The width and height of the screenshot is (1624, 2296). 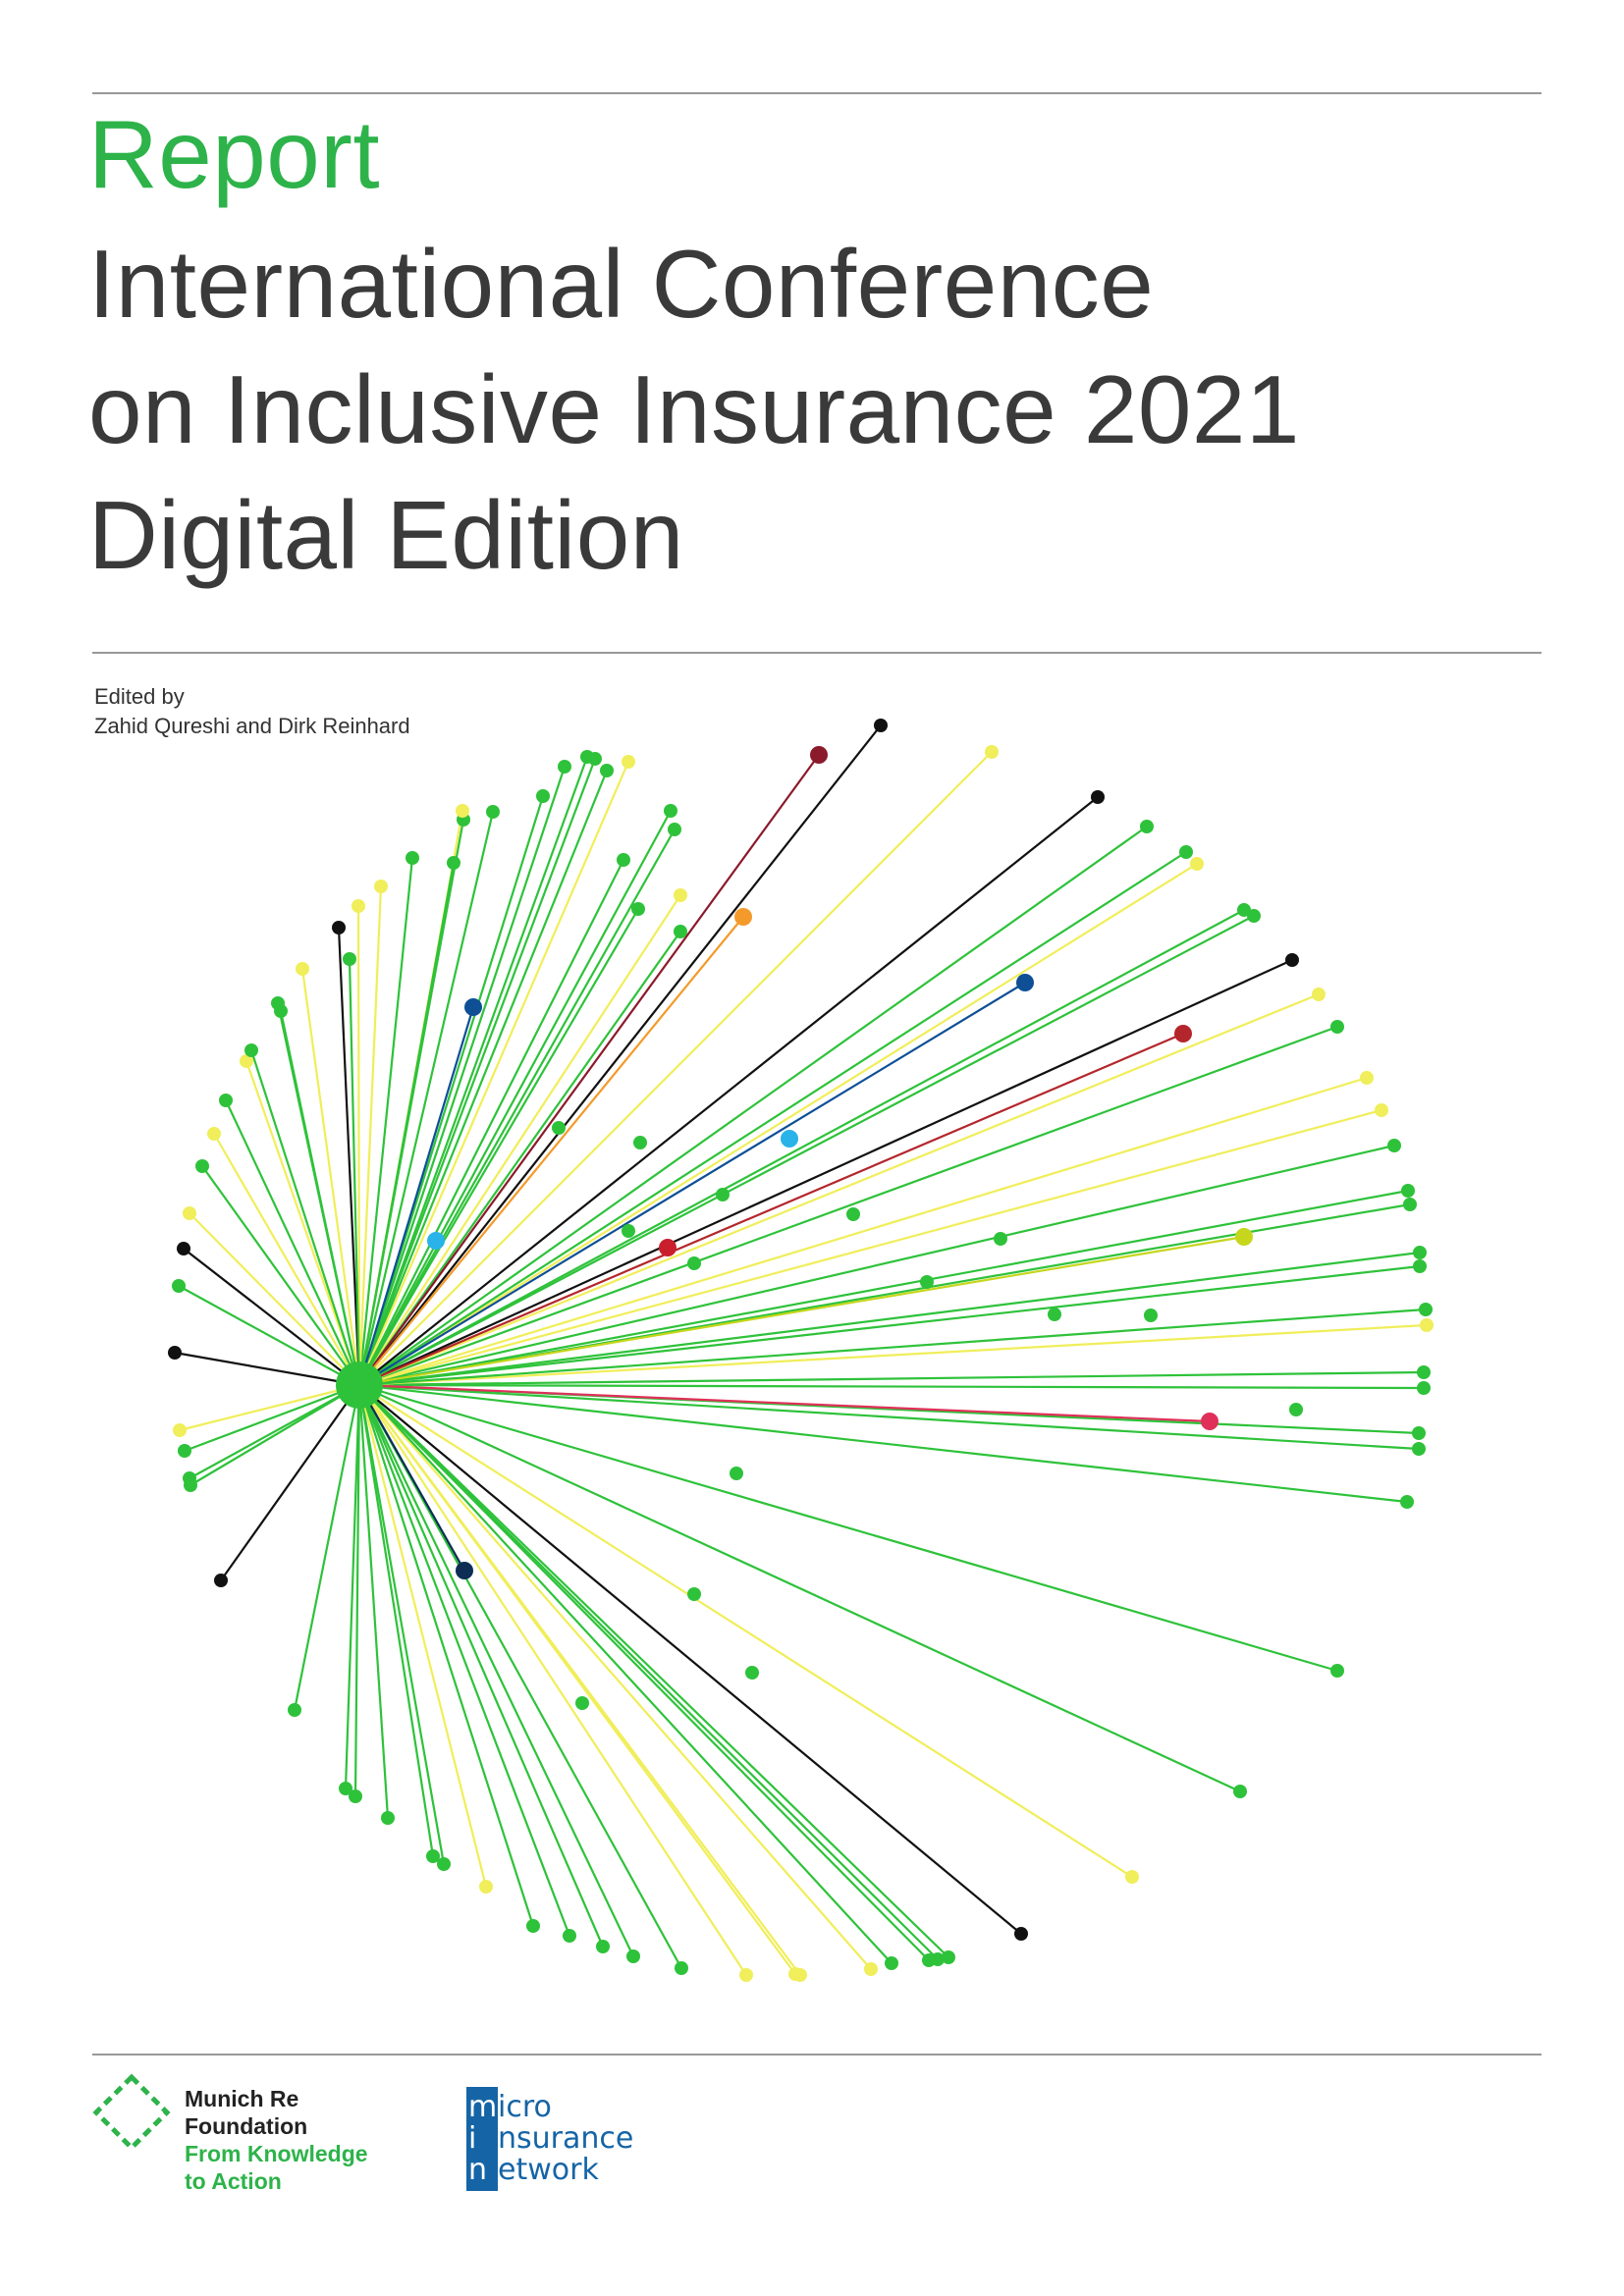 What do you see at coordinates (478, 2170) in the screenshot?
I see `min-initial-n: n` at bounding box center [478, 2170].